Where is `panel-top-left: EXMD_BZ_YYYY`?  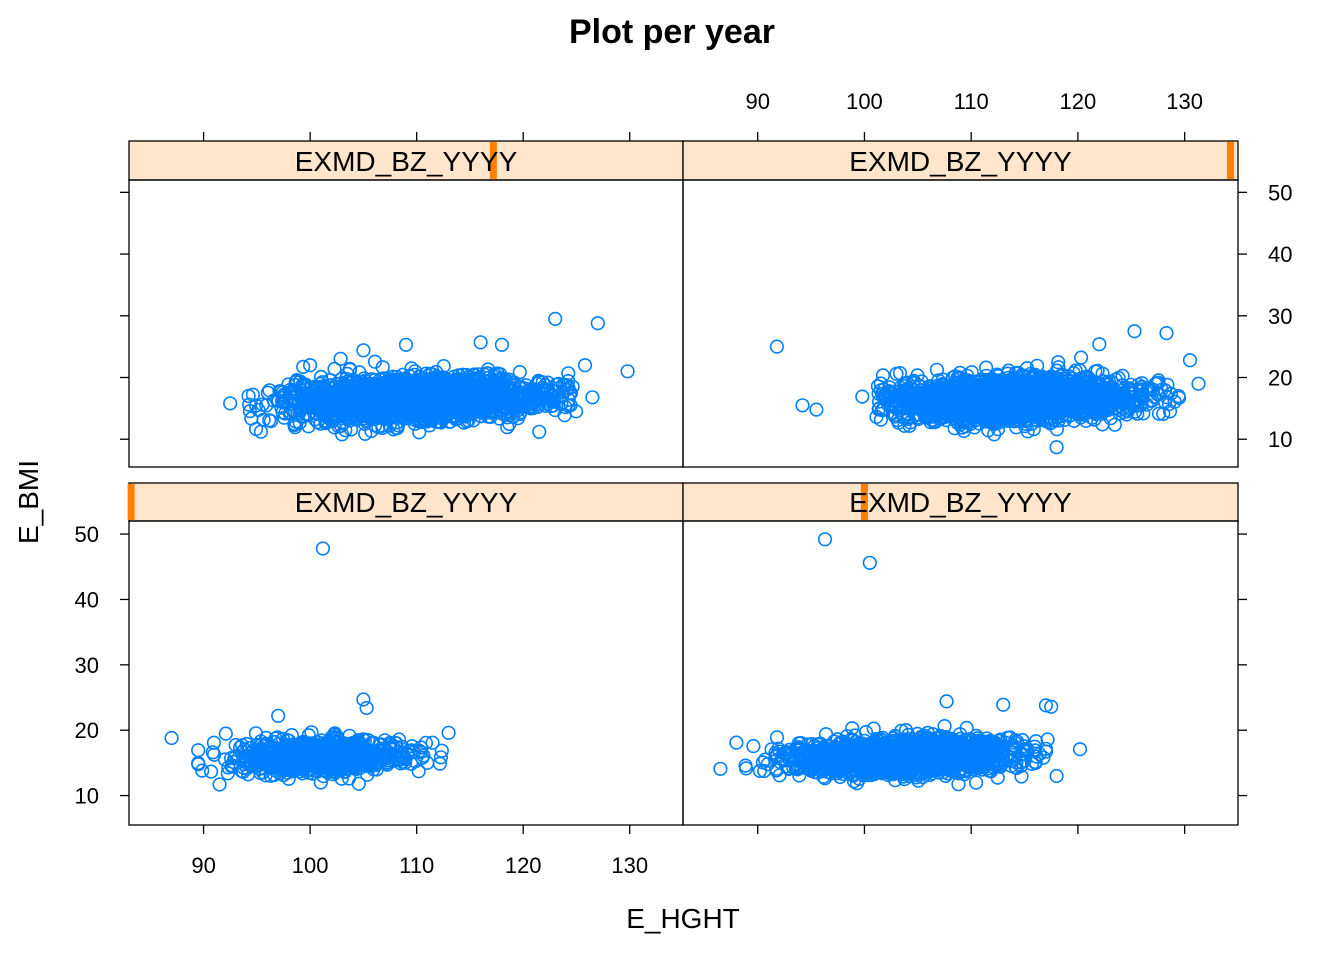 panel-top-left: EXMD_BZ_YYYY is located at coordinates (406, 304).